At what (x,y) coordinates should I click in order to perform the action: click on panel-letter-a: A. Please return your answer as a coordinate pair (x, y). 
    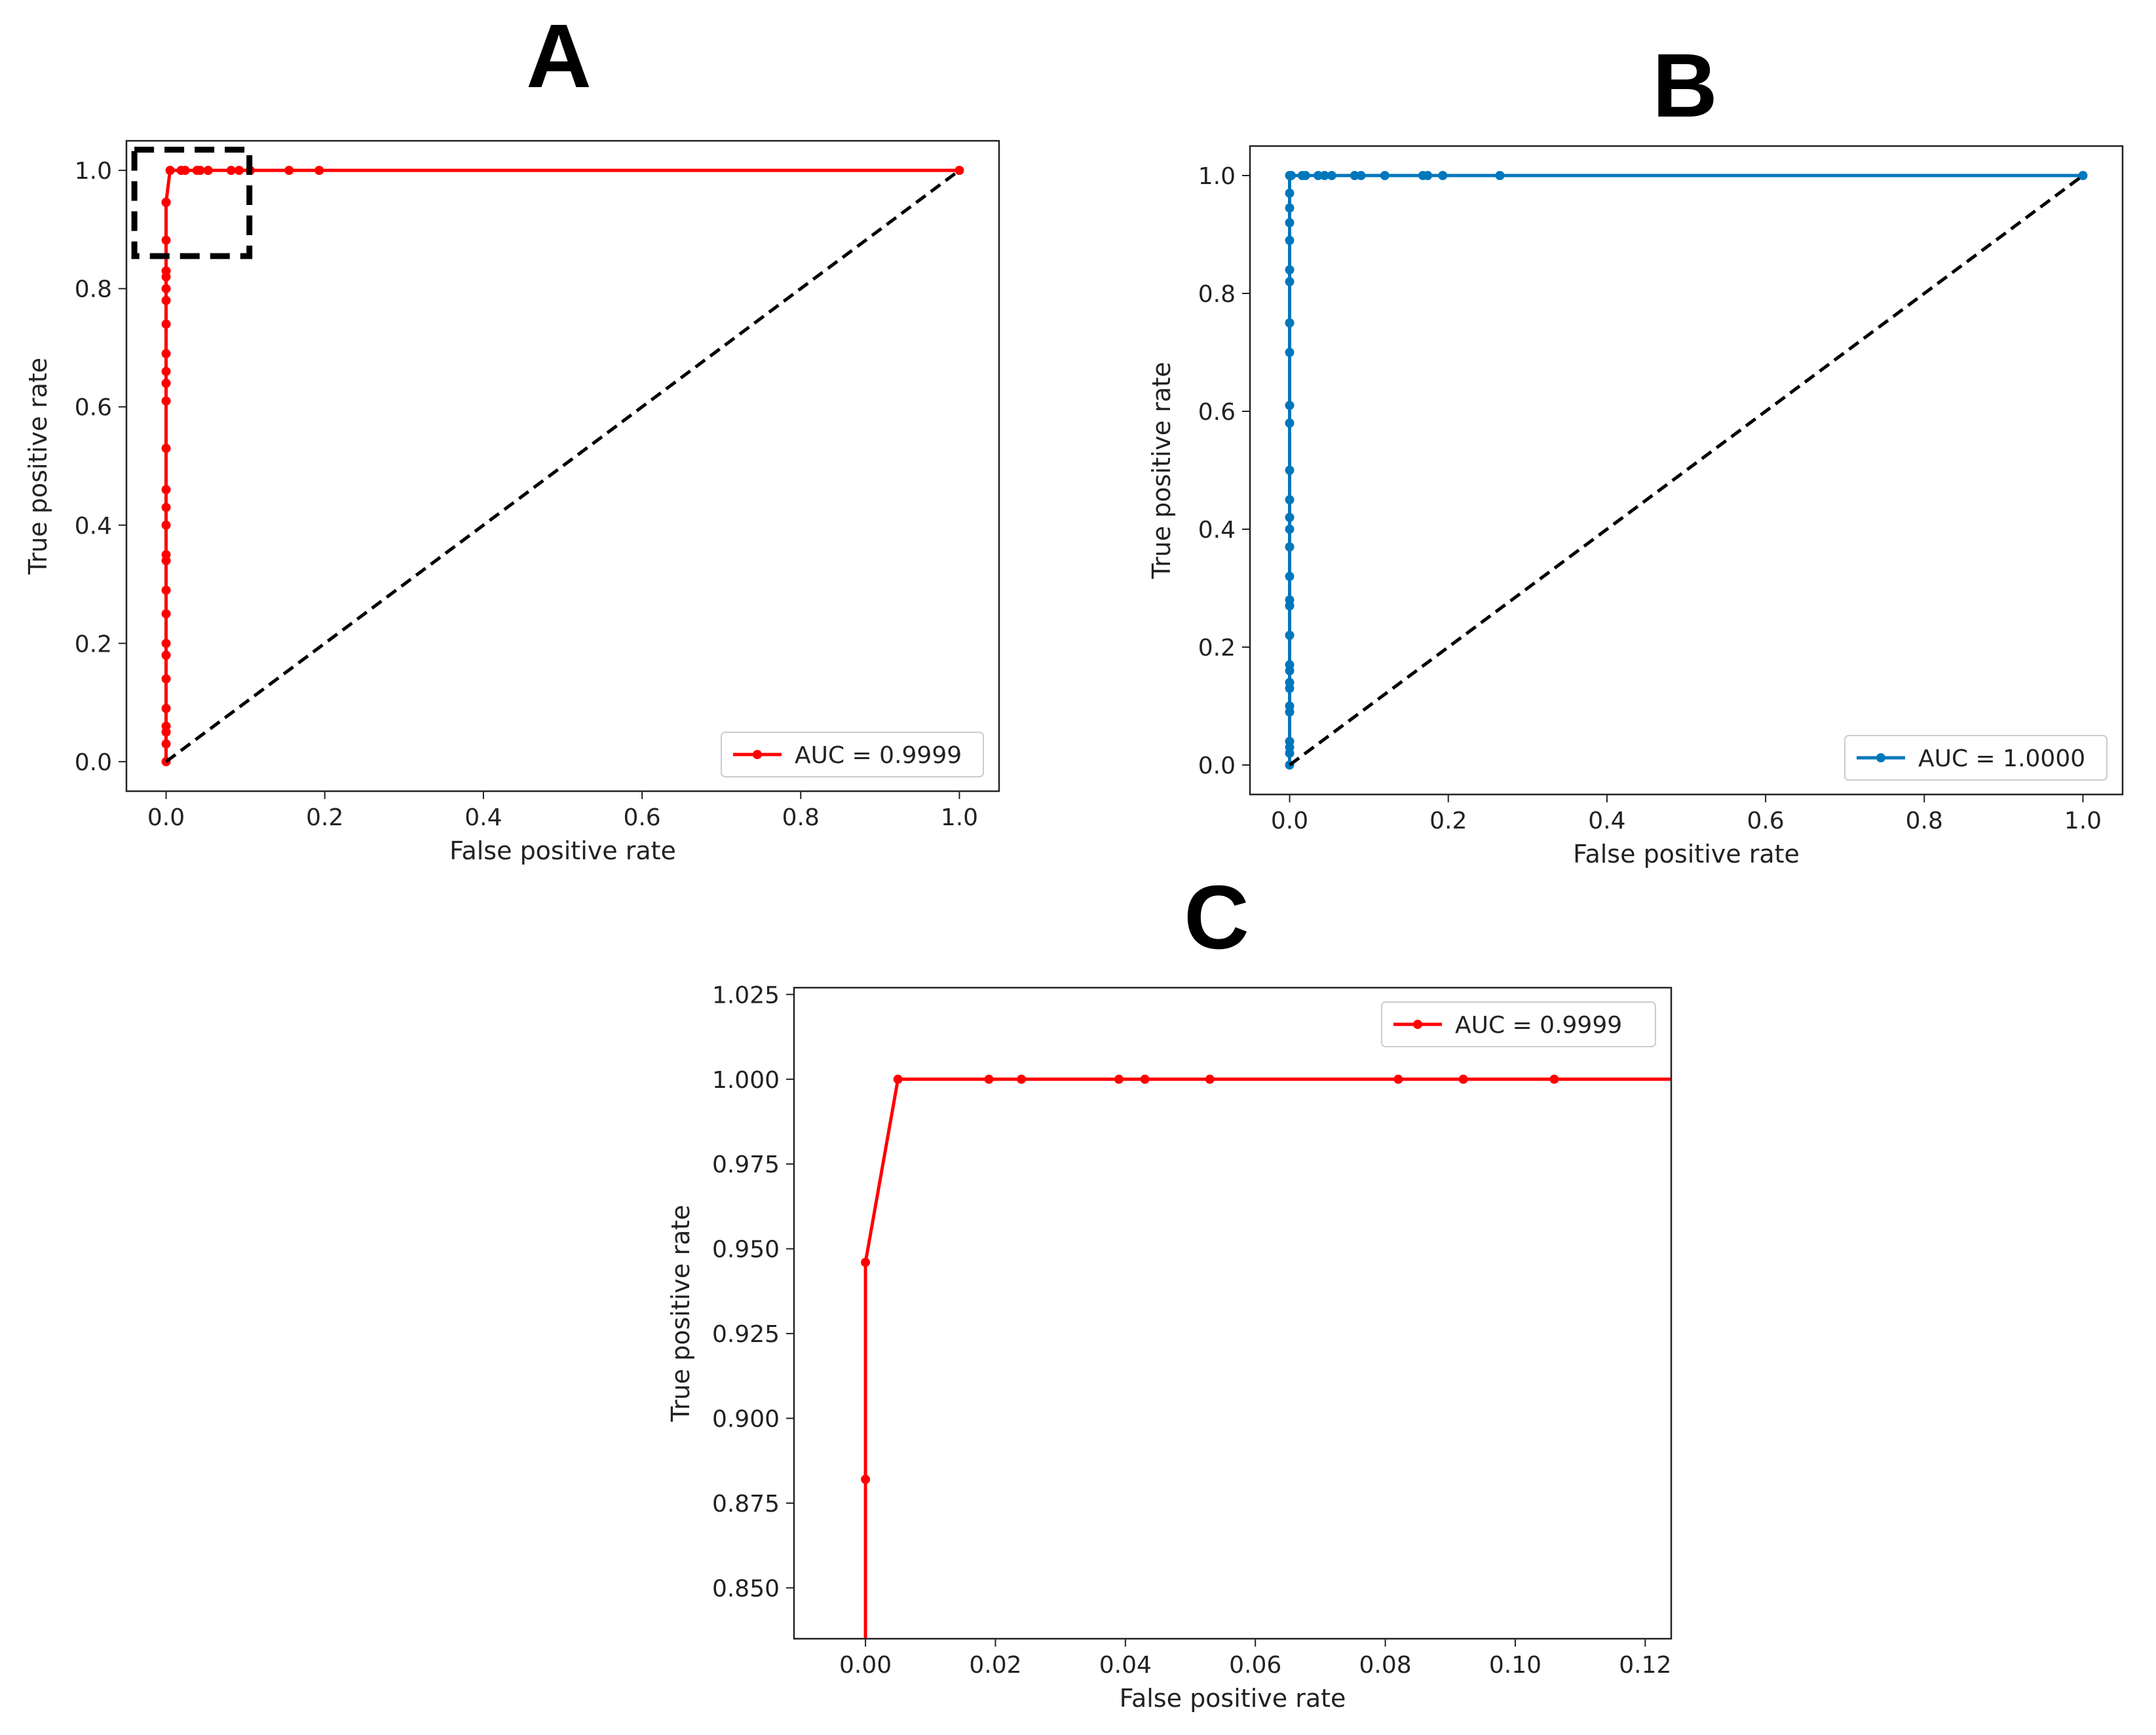
    Looking at the image, I should click on (559, 56).